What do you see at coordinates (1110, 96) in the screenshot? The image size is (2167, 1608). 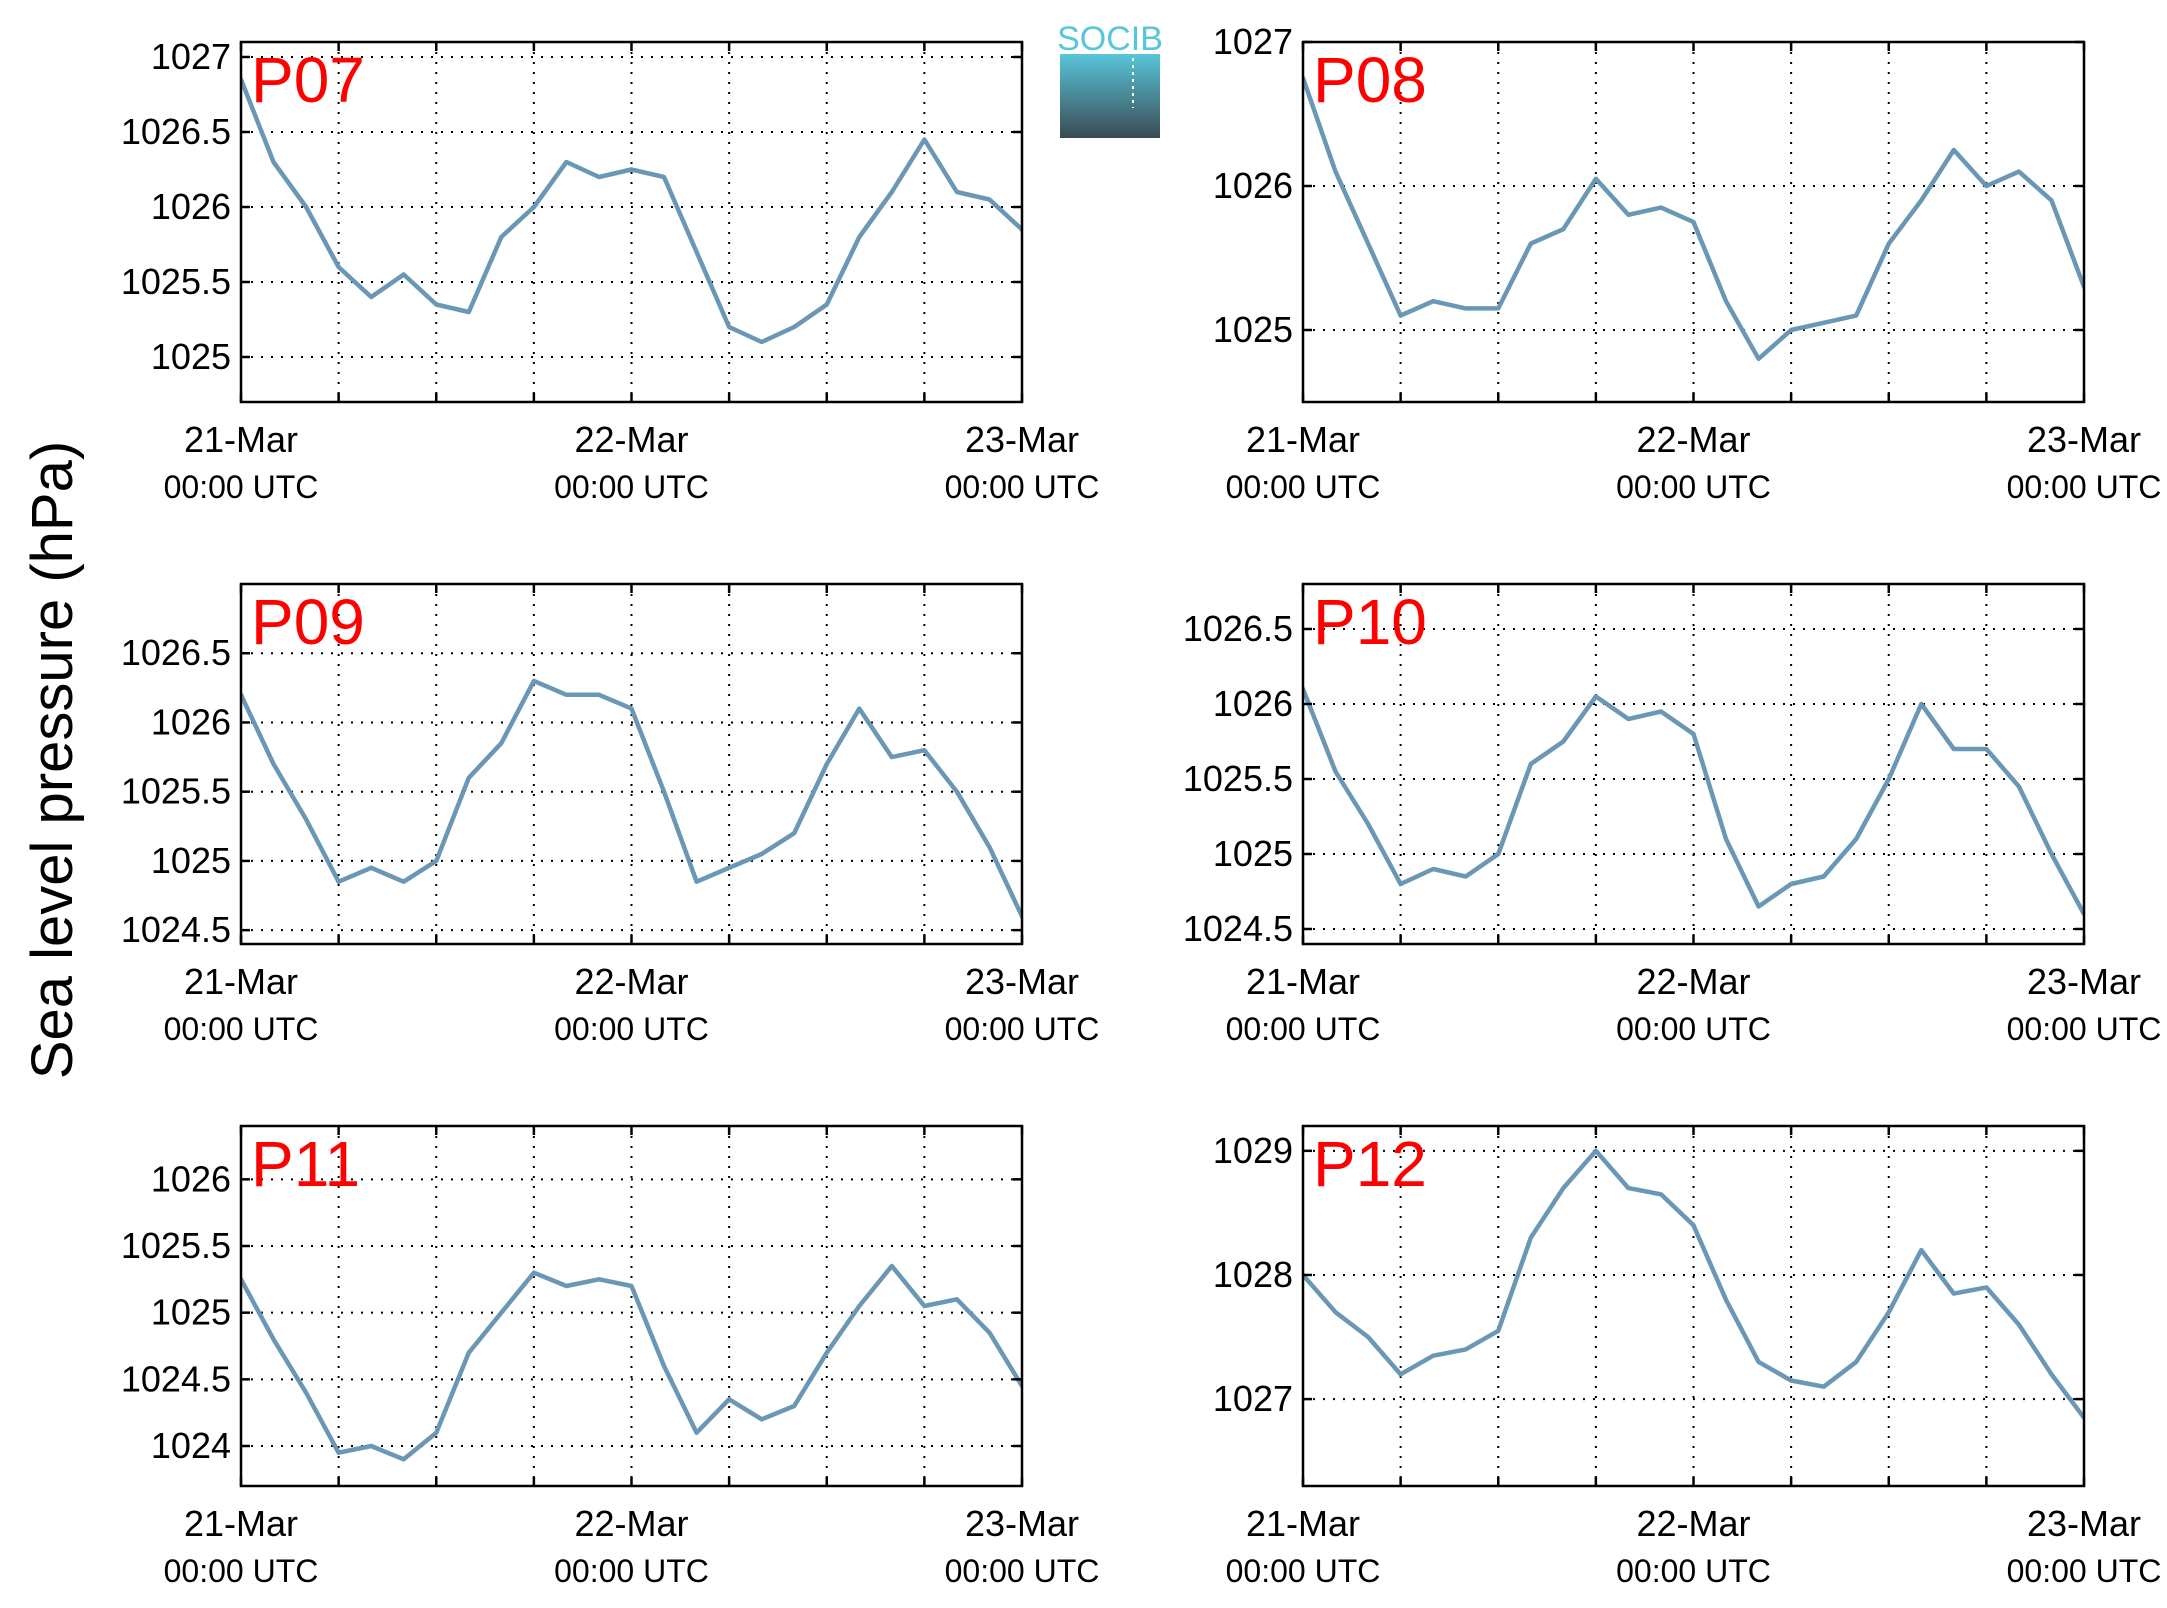 I see `logo-gradient-block` at bounding box center [1110, 96].